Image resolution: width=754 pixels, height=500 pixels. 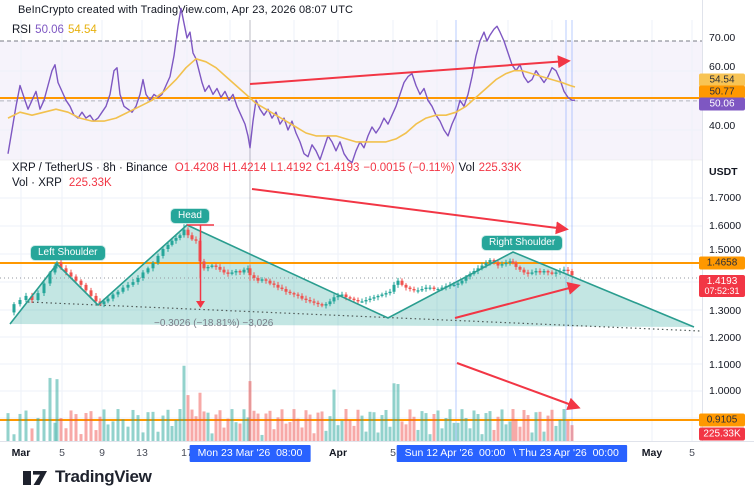 What do you see at coordinates (338, 453) in the screenshot?
I see `time-axis-month-label: Apr` at bounding box center [338, 453].